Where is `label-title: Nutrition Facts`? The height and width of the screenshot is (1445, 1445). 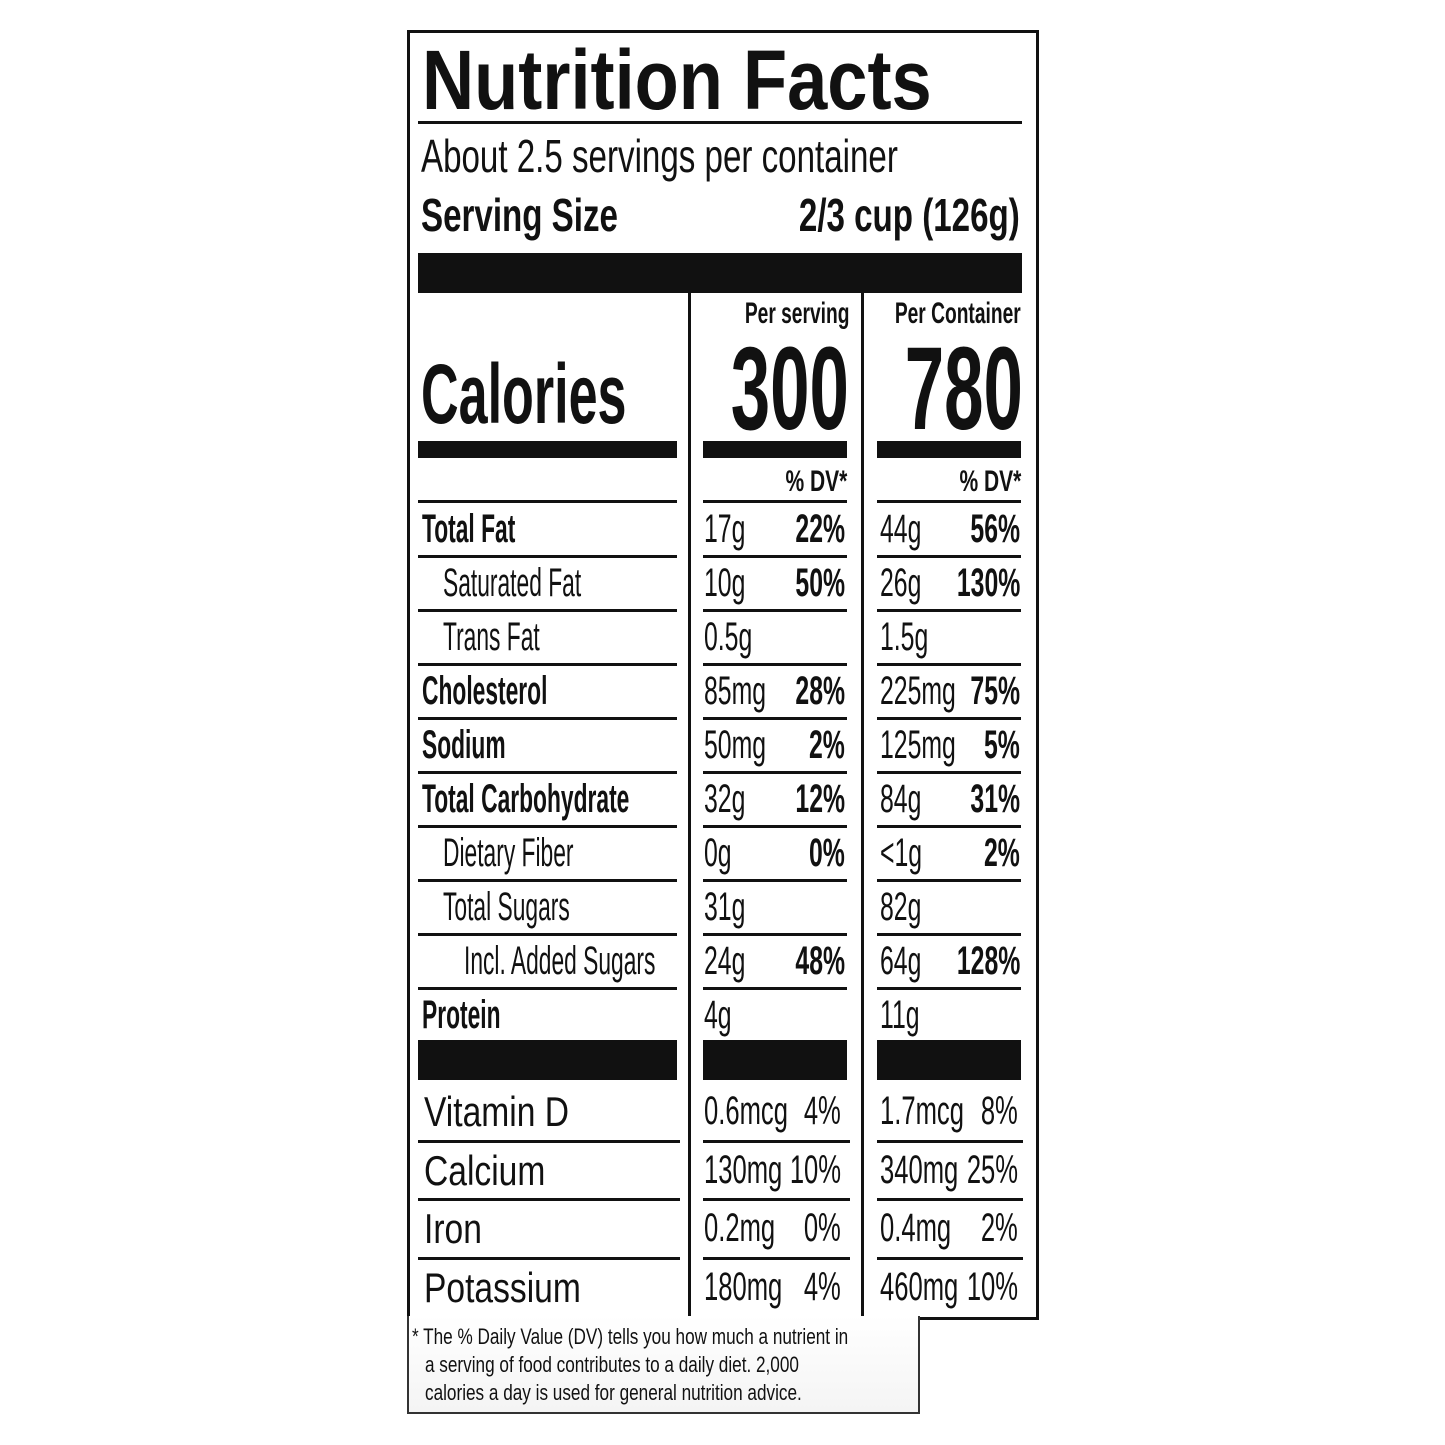 label-title: Nutrition Facts is located at coordinates (677, 80).